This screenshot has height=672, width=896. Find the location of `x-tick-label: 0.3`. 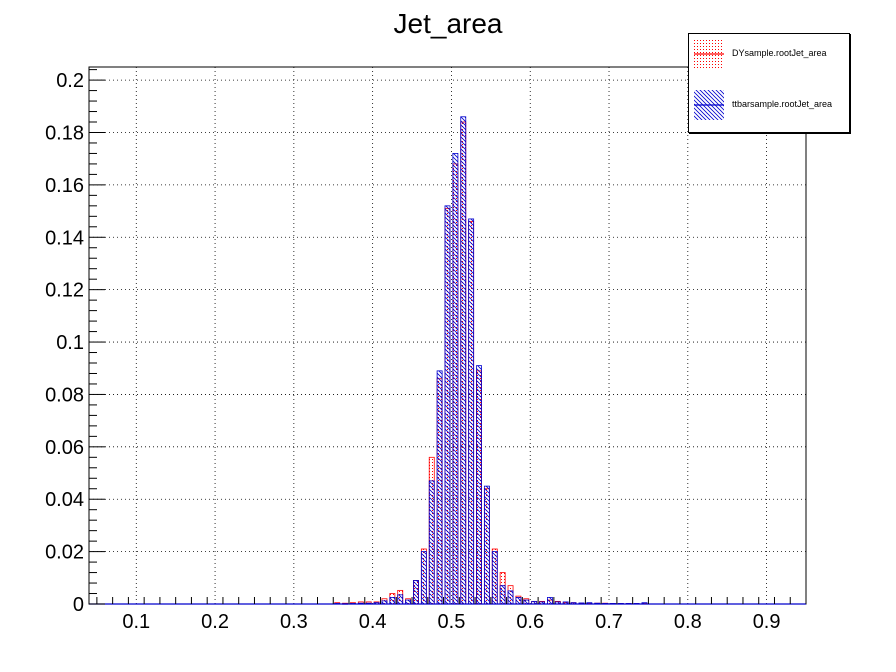

x-tick-label: 0.3 is located at coordinates (294, 622).